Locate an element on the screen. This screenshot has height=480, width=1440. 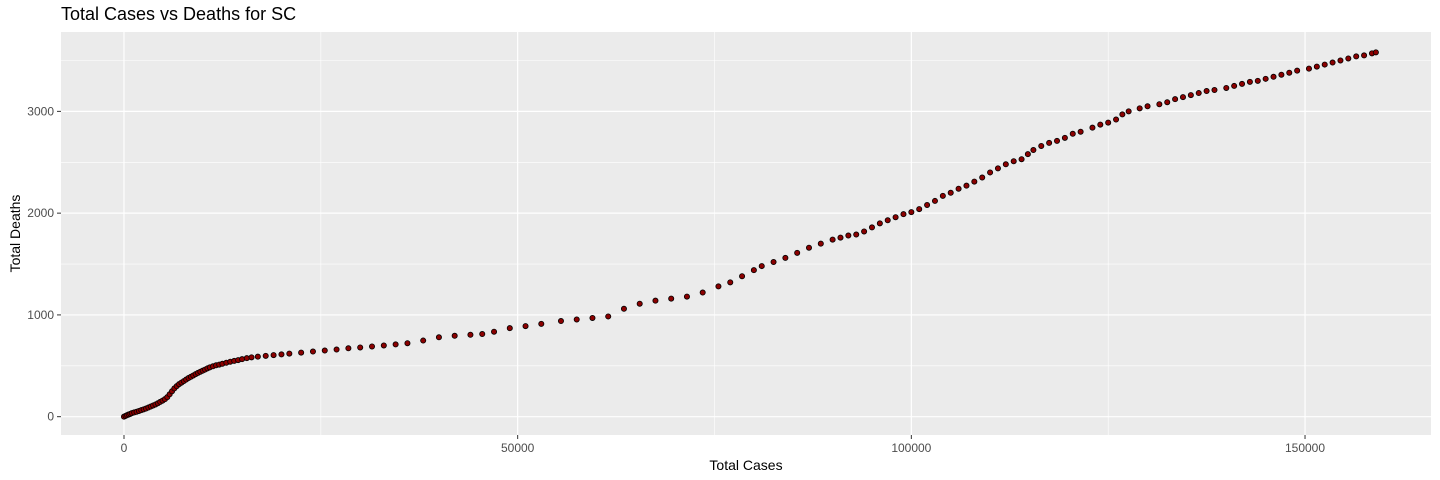
x-tick-label: 50000 is located at coordinates (518, 448).